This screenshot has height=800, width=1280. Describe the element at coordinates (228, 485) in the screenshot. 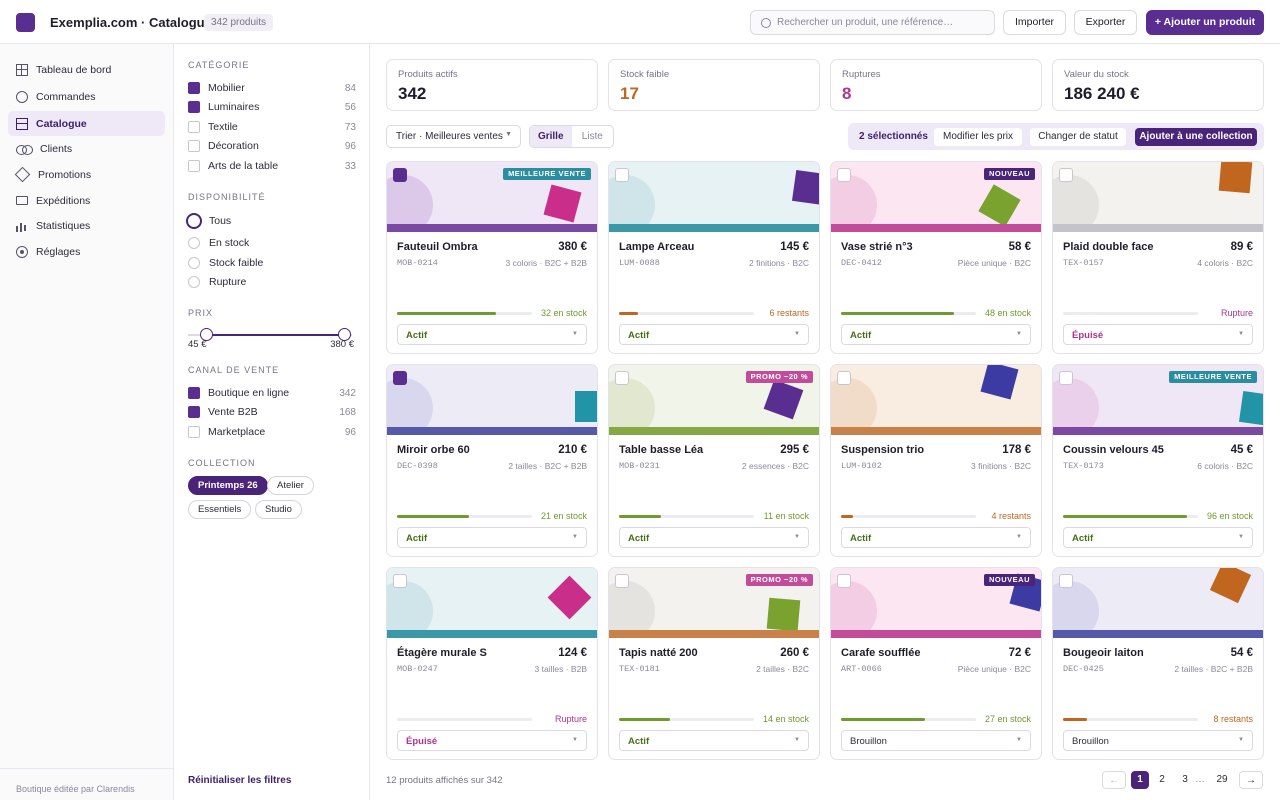

I see `collection-chip-printemps: Printemps 26` at that location.